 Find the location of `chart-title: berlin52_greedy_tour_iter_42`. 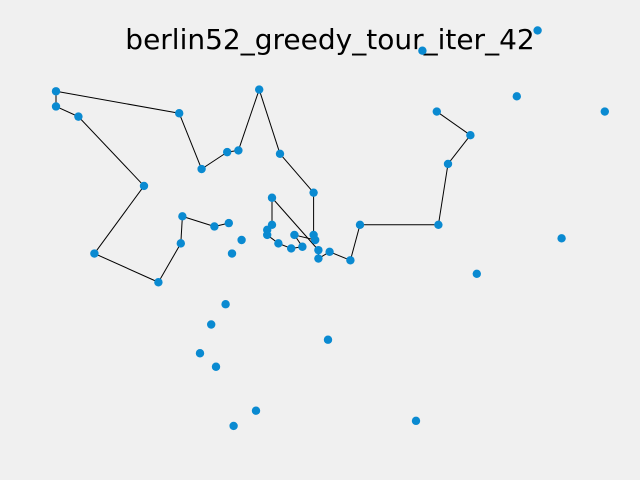

chart-title: berlin52_greedy_tour_iter_42 is located at coordinates (329, 39).